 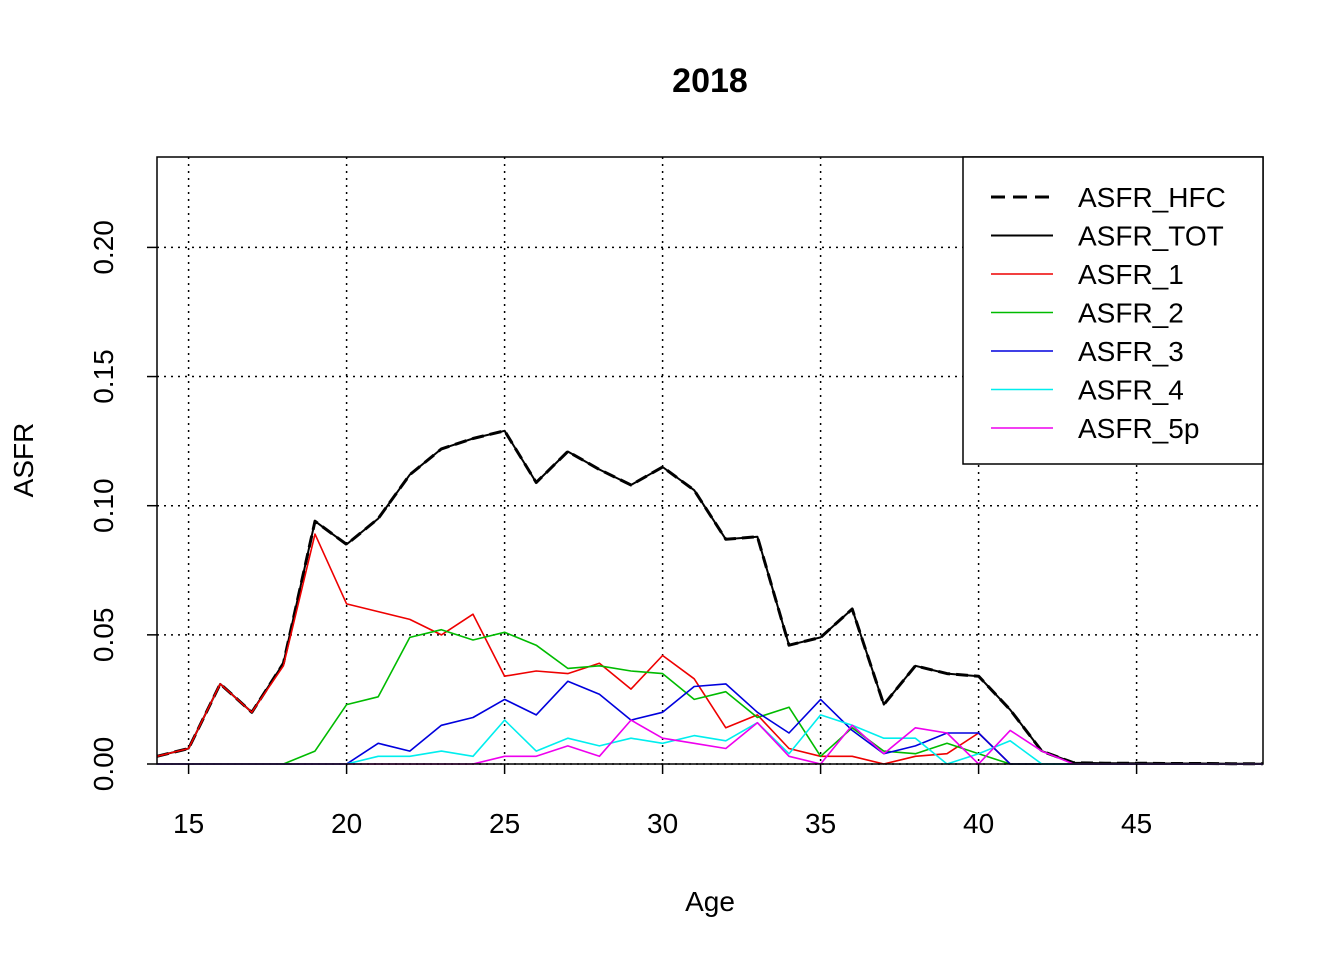 What do you see at coordinates (1131, 313) in the screenshot?
I see `legend-label: ASFR_2` at bounding box center [1131, 313].